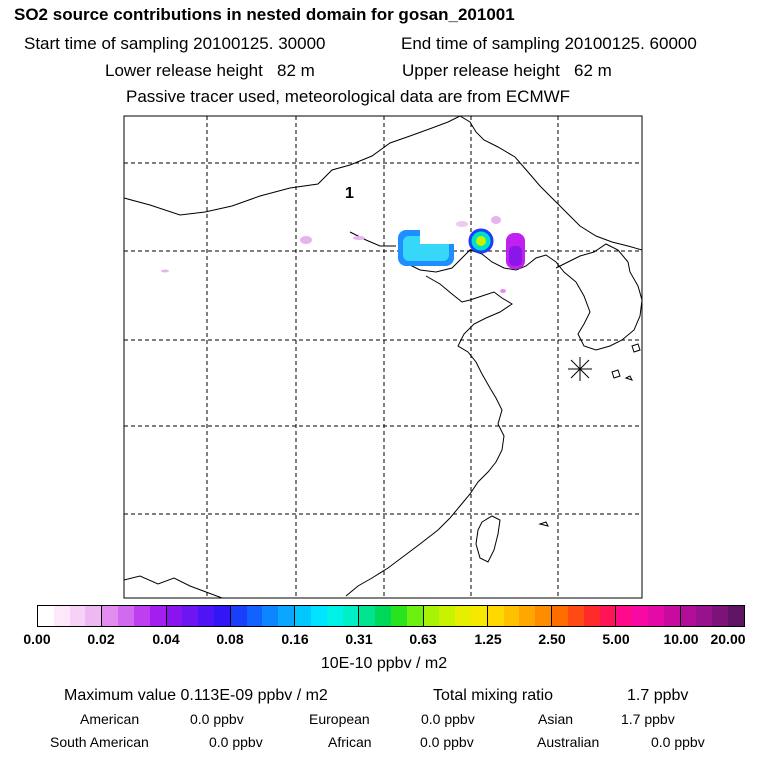 The height and width of the screenshot is (768, 768). What do you see at coordinates (678, 742) in the screenshot?
I see `australian-value: 0.0 ppbv` at bounding box center [678, 742].